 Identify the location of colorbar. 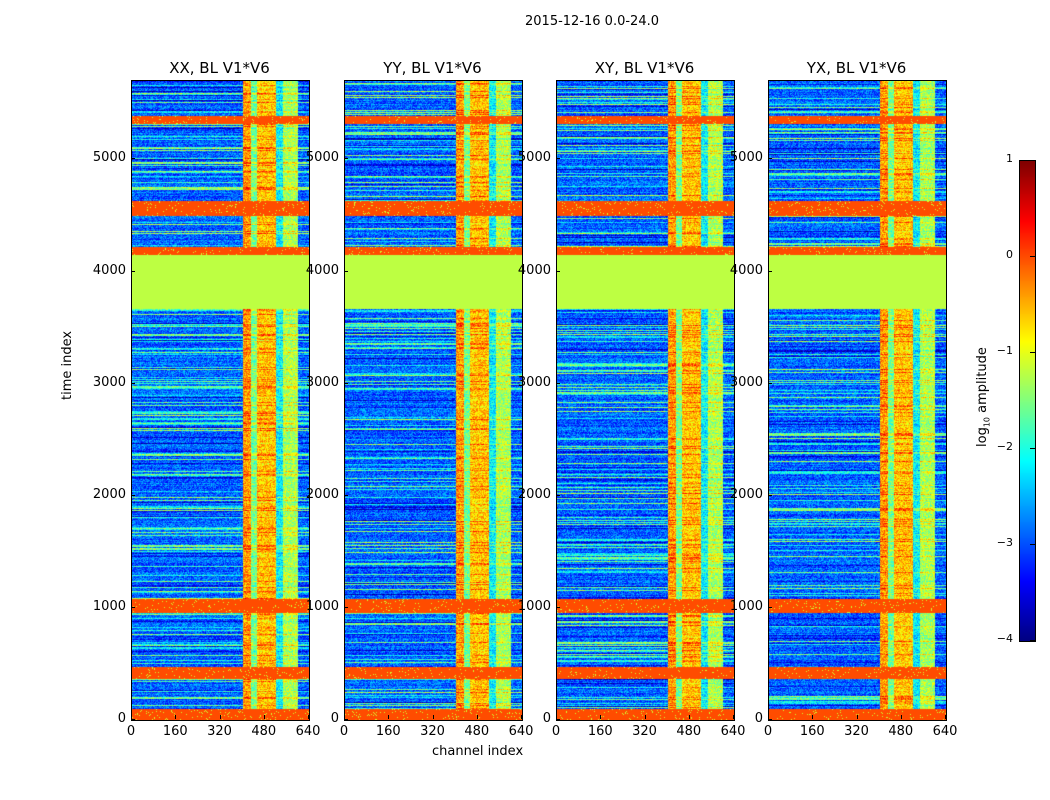
(1027, 401).